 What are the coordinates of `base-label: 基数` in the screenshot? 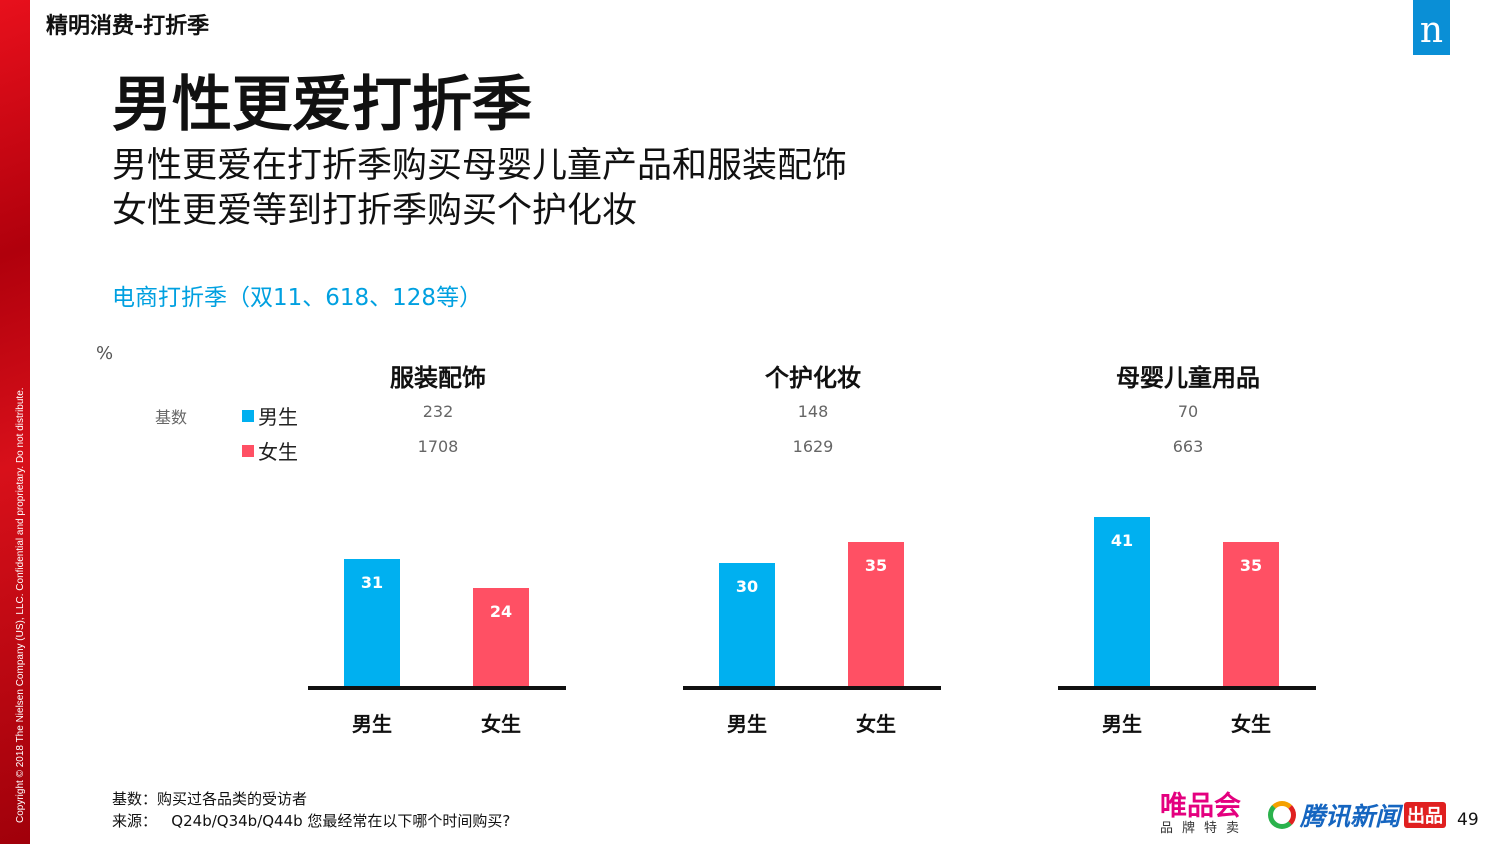 It's located at (171, 417).